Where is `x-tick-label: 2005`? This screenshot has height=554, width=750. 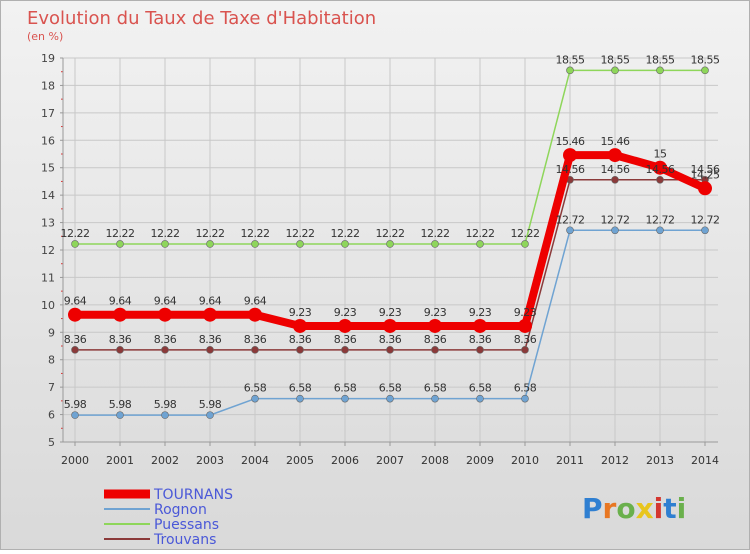 x-tick-label: 2005 is located at coordinates (300, 460).